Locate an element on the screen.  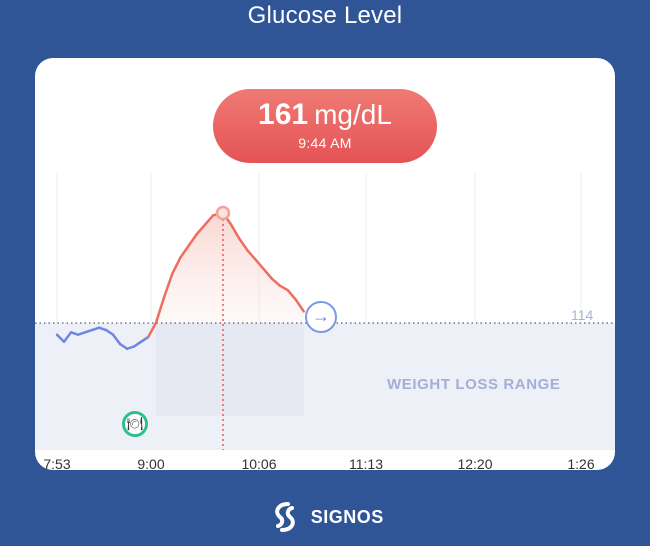
signos-logo is located at coordinates (285, 517).